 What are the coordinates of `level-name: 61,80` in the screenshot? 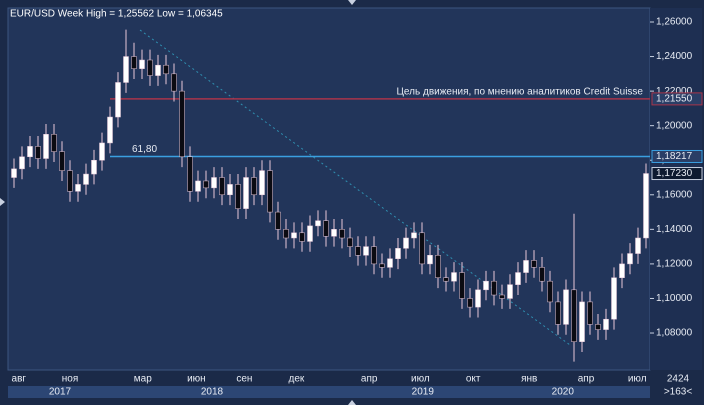 It's located at (144, 149).